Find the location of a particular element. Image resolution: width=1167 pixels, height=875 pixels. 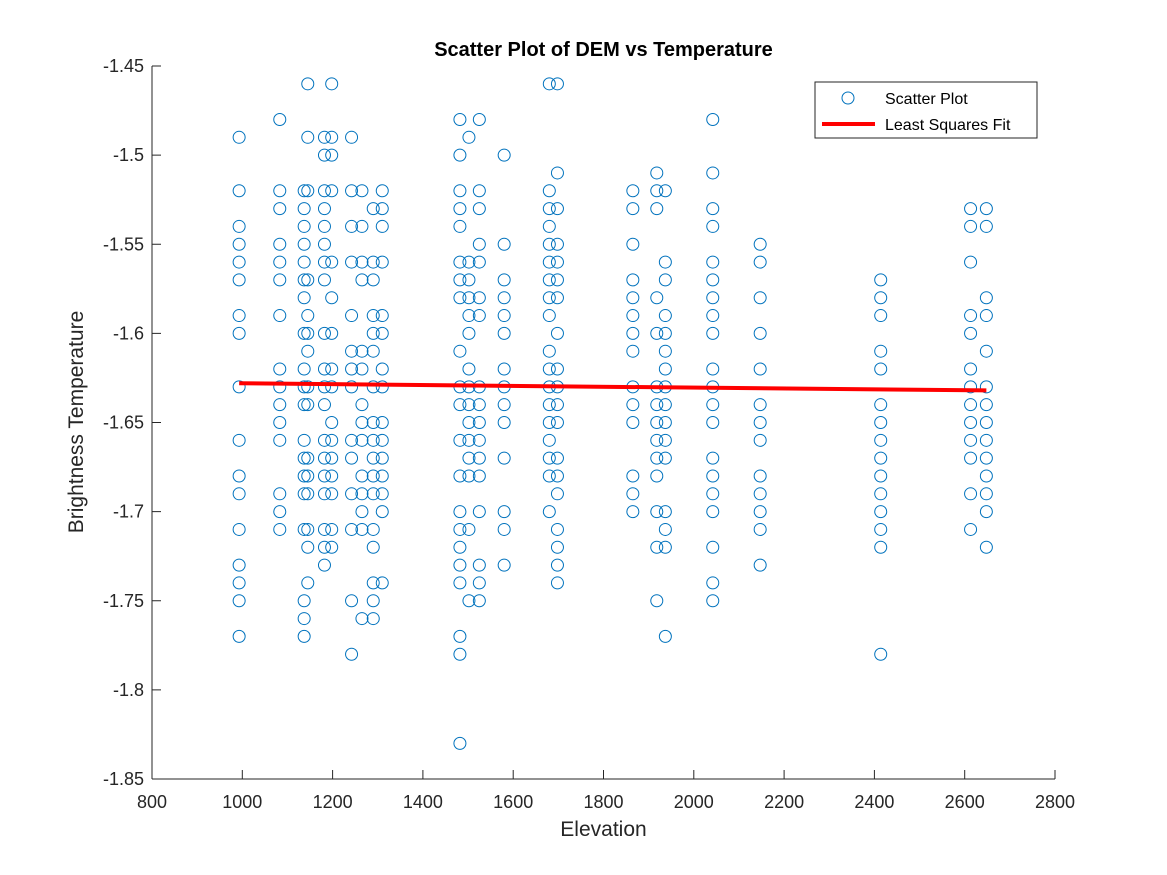

chart-title: Scatter Plot of DEM vs Temperature is located at coordinates (603, 50).